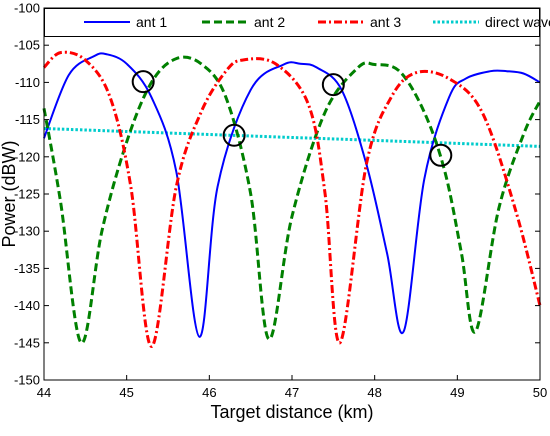 The width and height of the screenshot is (550, 436). Describe the element at coordinates (27, 380) in the screenshot. I see `y-tick-label: -150` at that location.